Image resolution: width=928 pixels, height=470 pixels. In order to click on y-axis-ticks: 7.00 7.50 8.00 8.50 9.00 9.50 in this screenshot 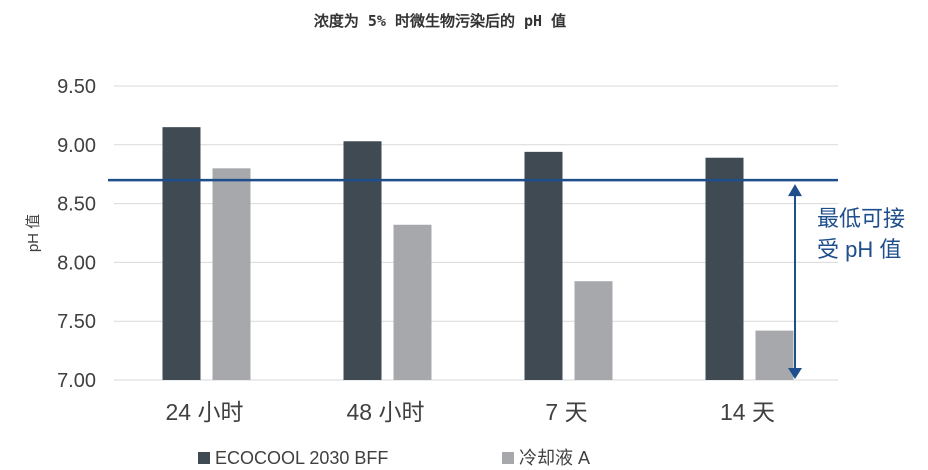, I will do `click(76, 234)`.